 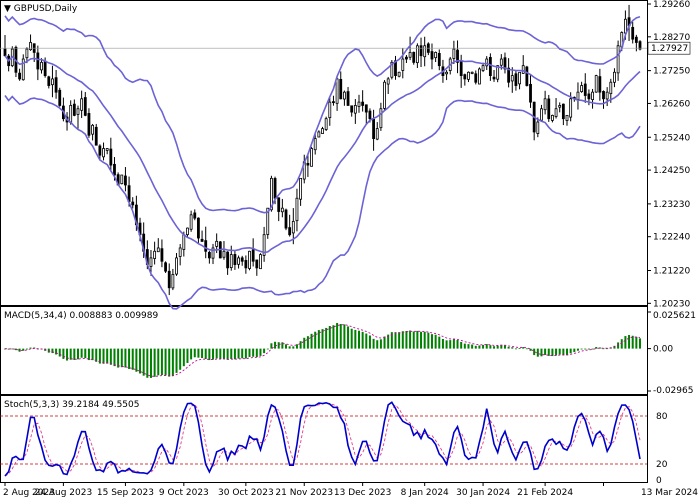 I want to click on stoch-tick-label: 0, so click(x=659, y=481).